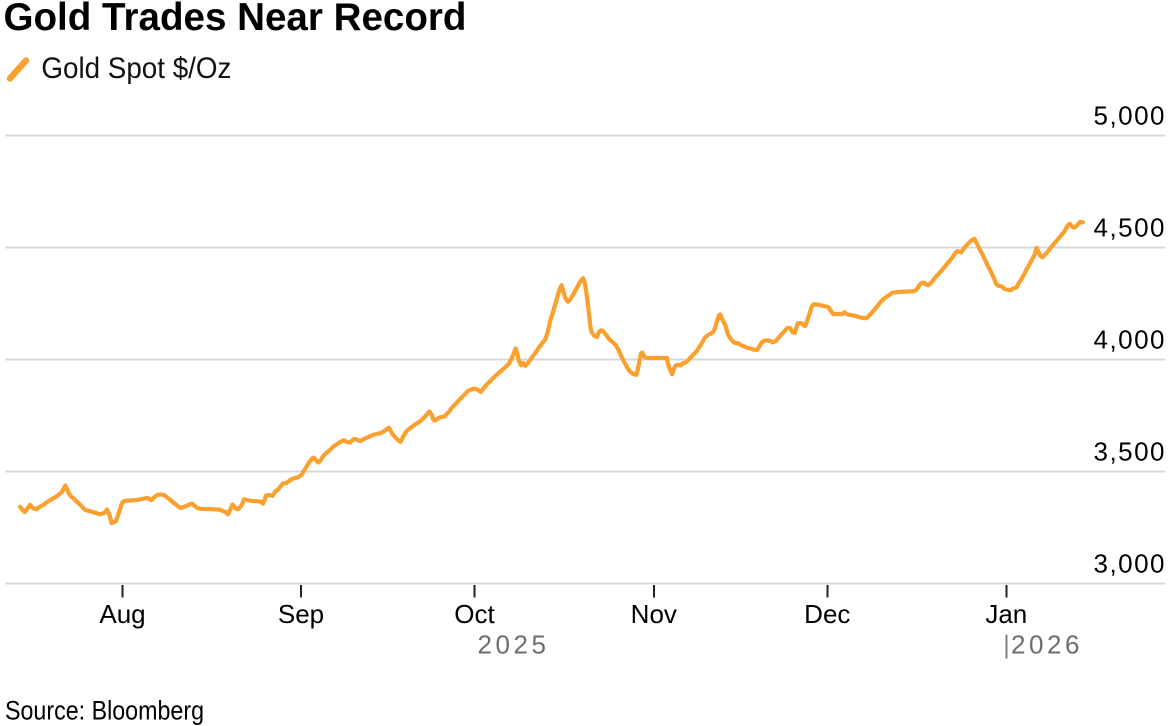  I want to click on svg-text: Source: Bloomberg, so click(104, 711).